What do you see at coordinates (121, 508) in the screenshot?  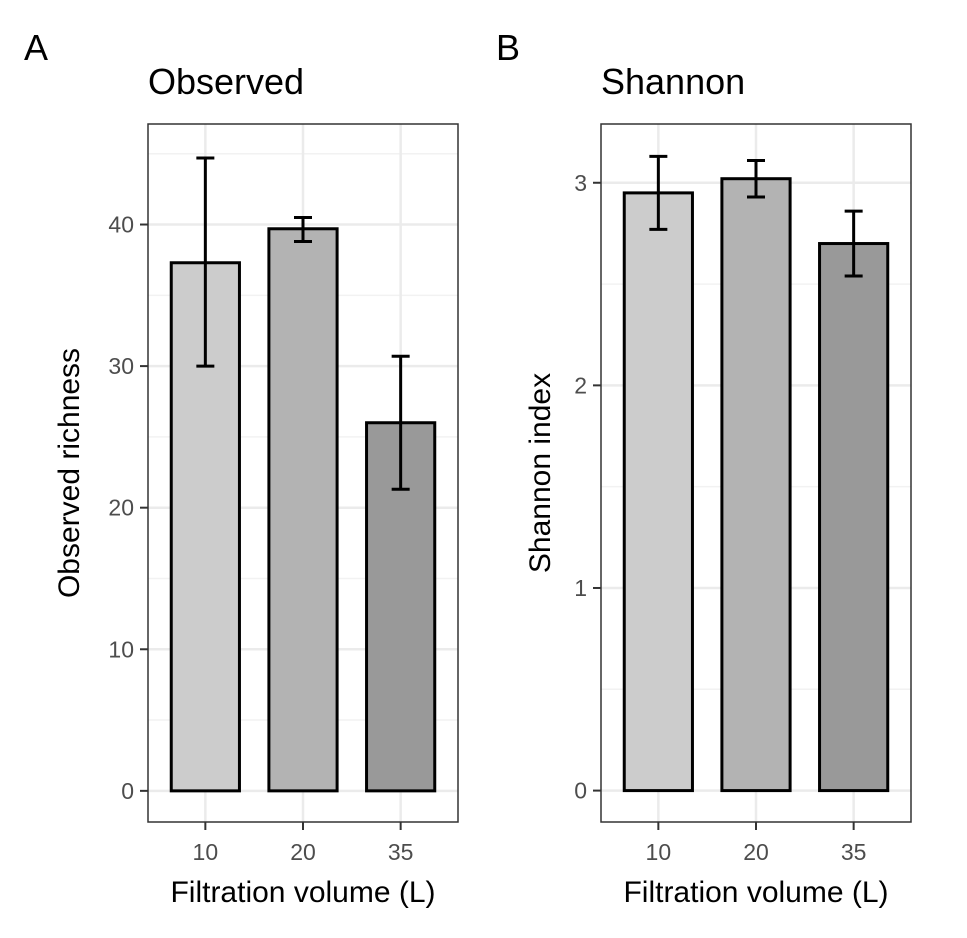 I see `y-tick-label: 20` at bounding box center [121, 508].